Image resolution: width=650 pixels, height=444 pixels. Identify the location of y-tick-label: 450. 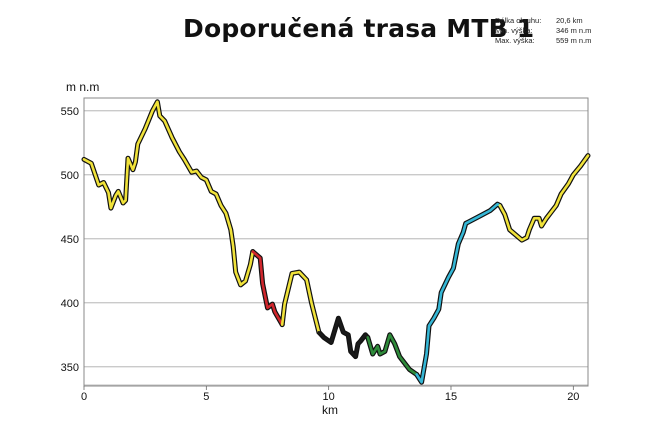
(70, 240).